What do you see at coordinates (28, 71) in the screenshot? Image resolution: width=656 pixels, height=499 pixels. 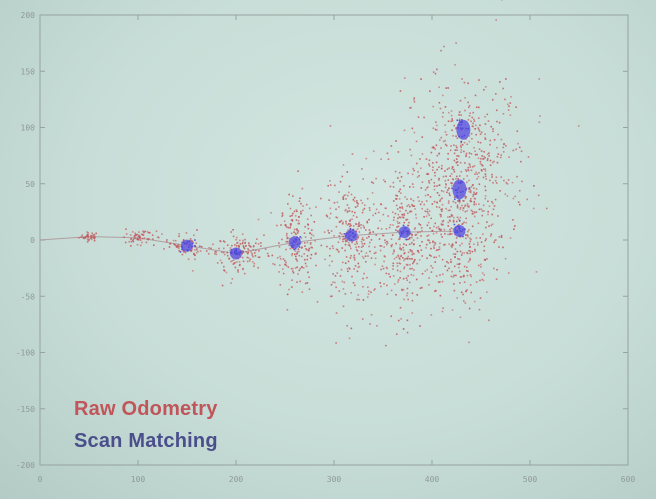 I see `y-tick-label: 150` at bounding box center [28, 71].